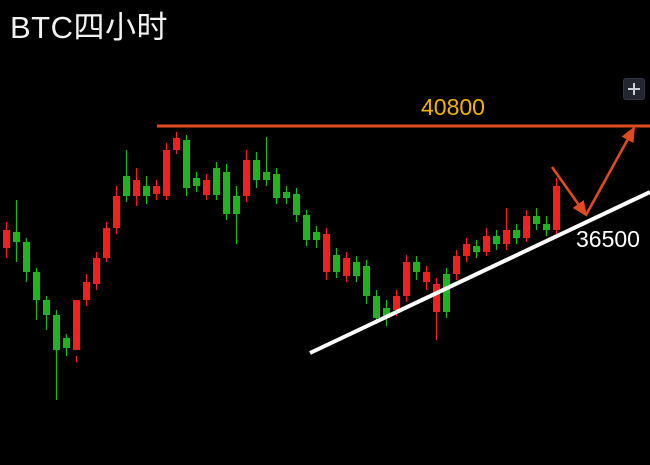 This screenshot has width=650, height=465. I want to click on plus-icon-vertical-bar, so click(634, 89).